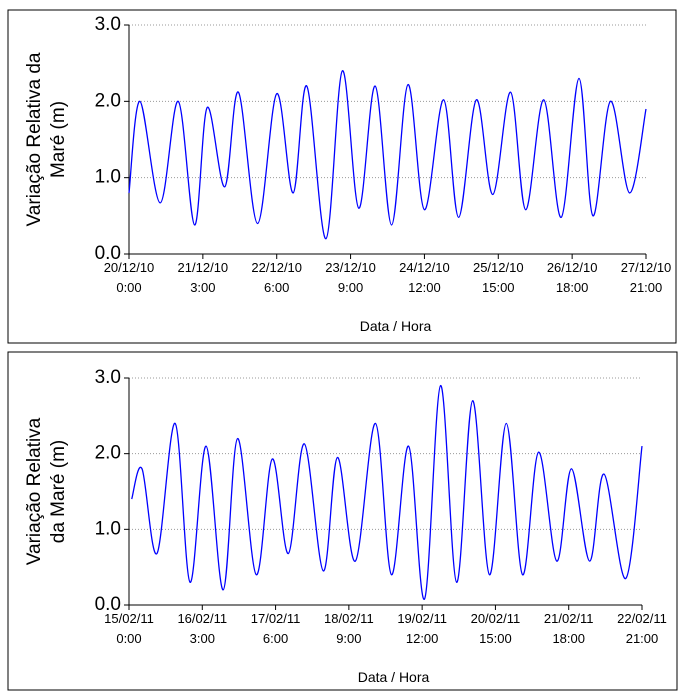  I want to click on x-tick-label: 24/12/10 12:00, so click(424, 277).